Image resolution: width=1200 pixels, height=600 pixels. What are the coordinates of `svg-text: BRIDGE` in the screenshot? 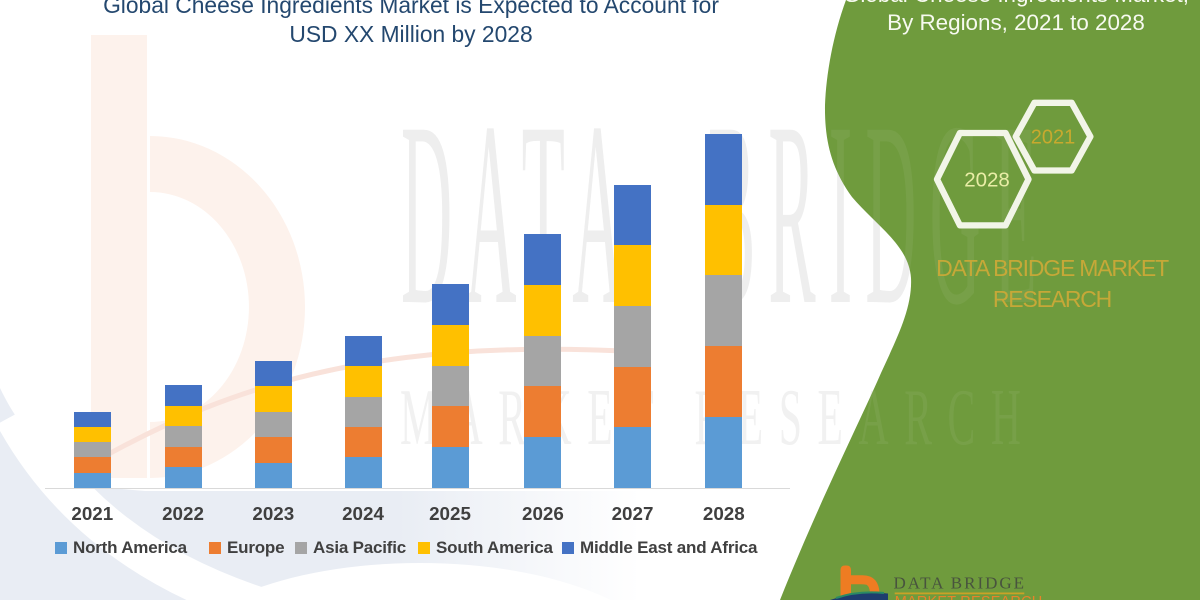 It's located at (879, 213).